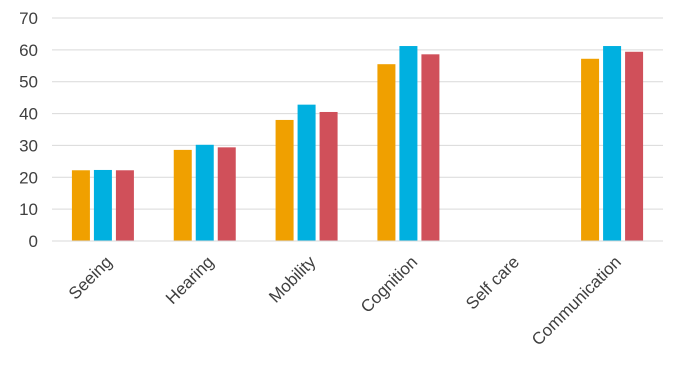  Describe the element at coordinates (124, 205) in the screenshot. I see `bar-seeing-s3` at that location.